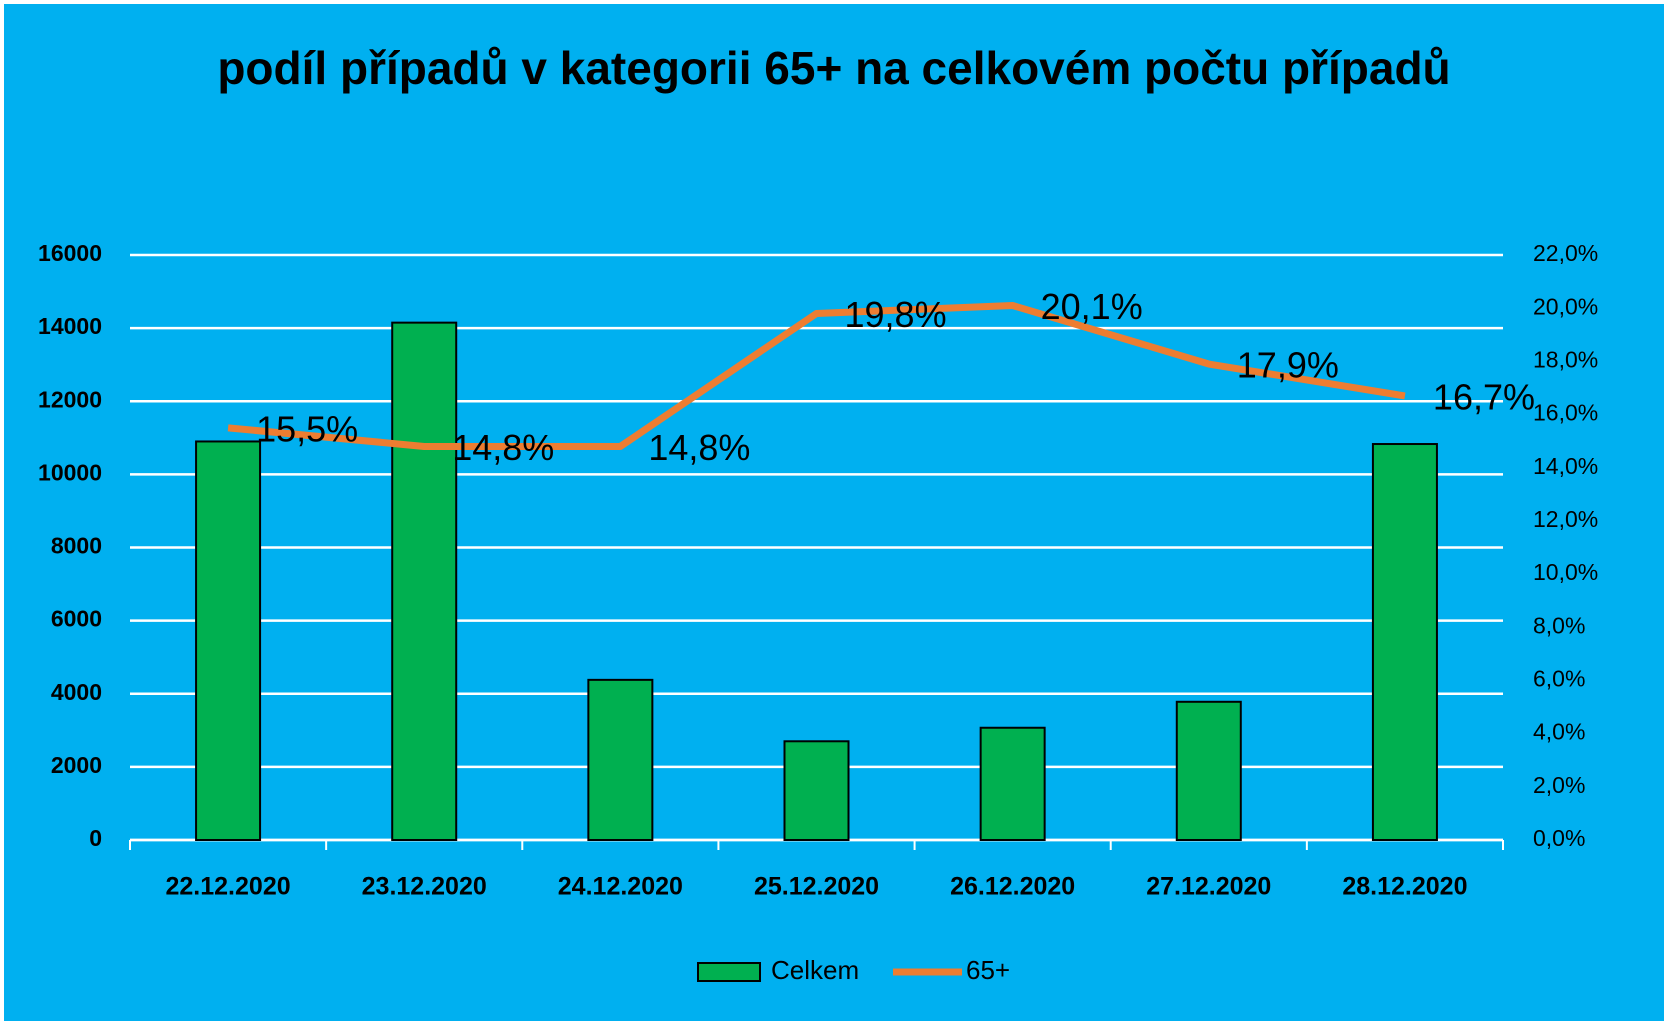 Image resolution: width=1668 pixels, height=1025 pixels. What do you see at coordinates (1484, 396) in the screenshot?
I see `data-label: 16,7%` at bounding box center [1484, 396].